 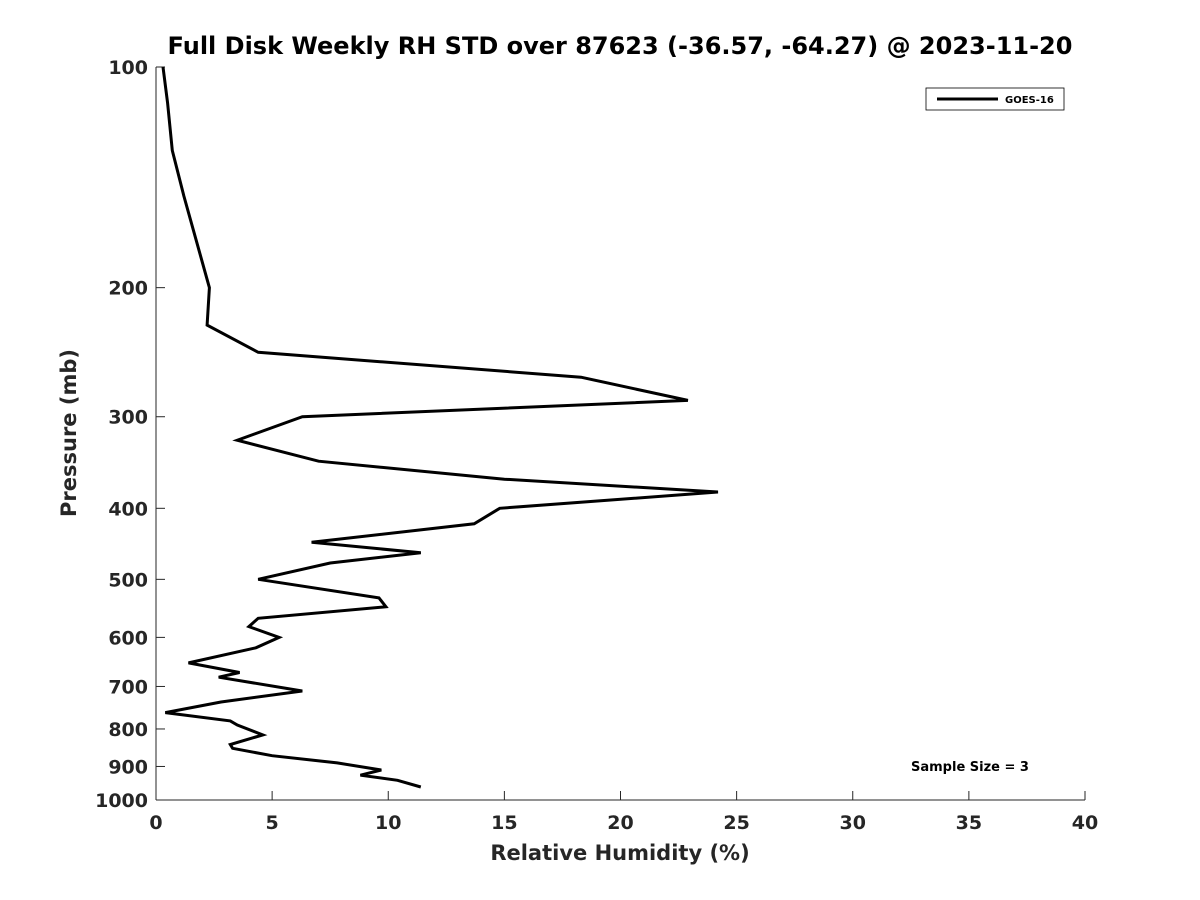 I want to click on legend: GOES-16, so click(x=995, y=99).